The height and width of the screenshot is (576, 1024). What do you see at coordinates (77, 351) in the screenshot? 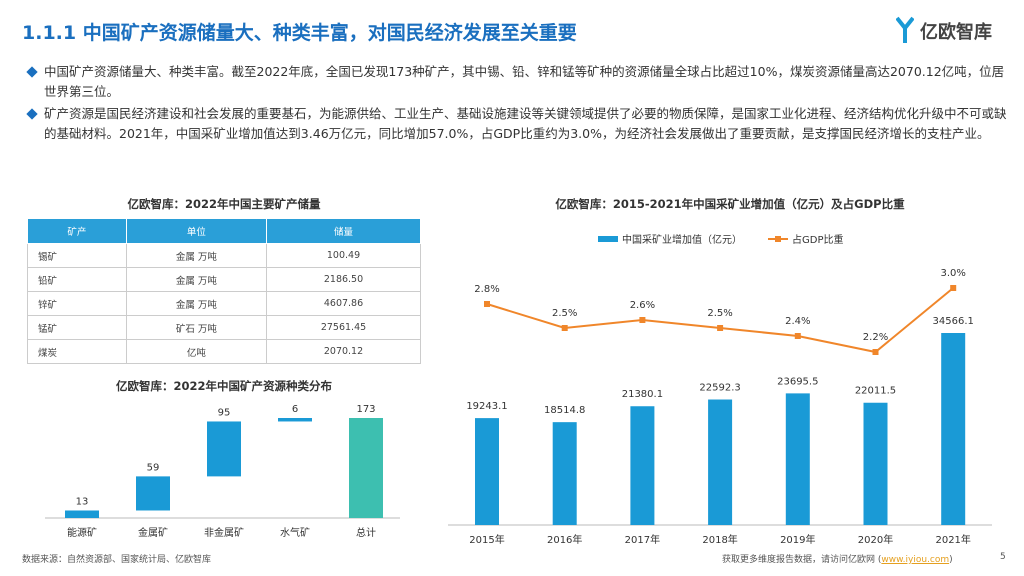
I see `cell: 煤炭` at bounding box center [77, 351].